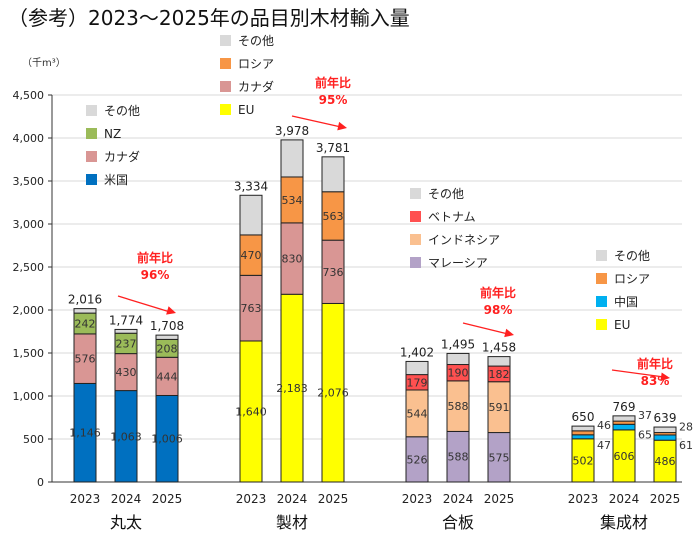  I want to click on data-label: 486, so click(665, 461).